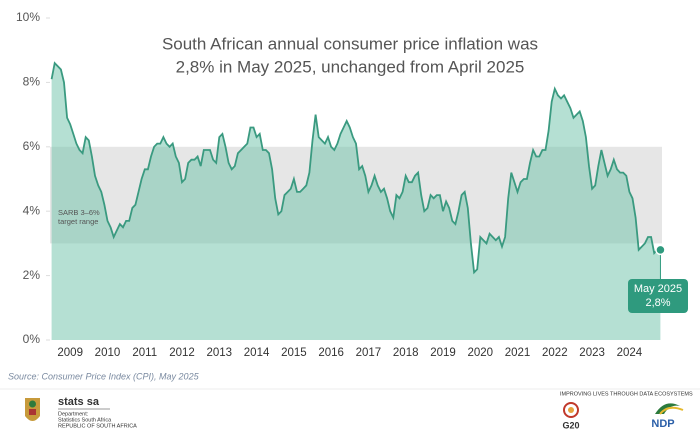  What do you see at coordinates (79, 212) in the screenshot?
I see `band-label: SARB 3–6%` at bounding box center [79, 212].